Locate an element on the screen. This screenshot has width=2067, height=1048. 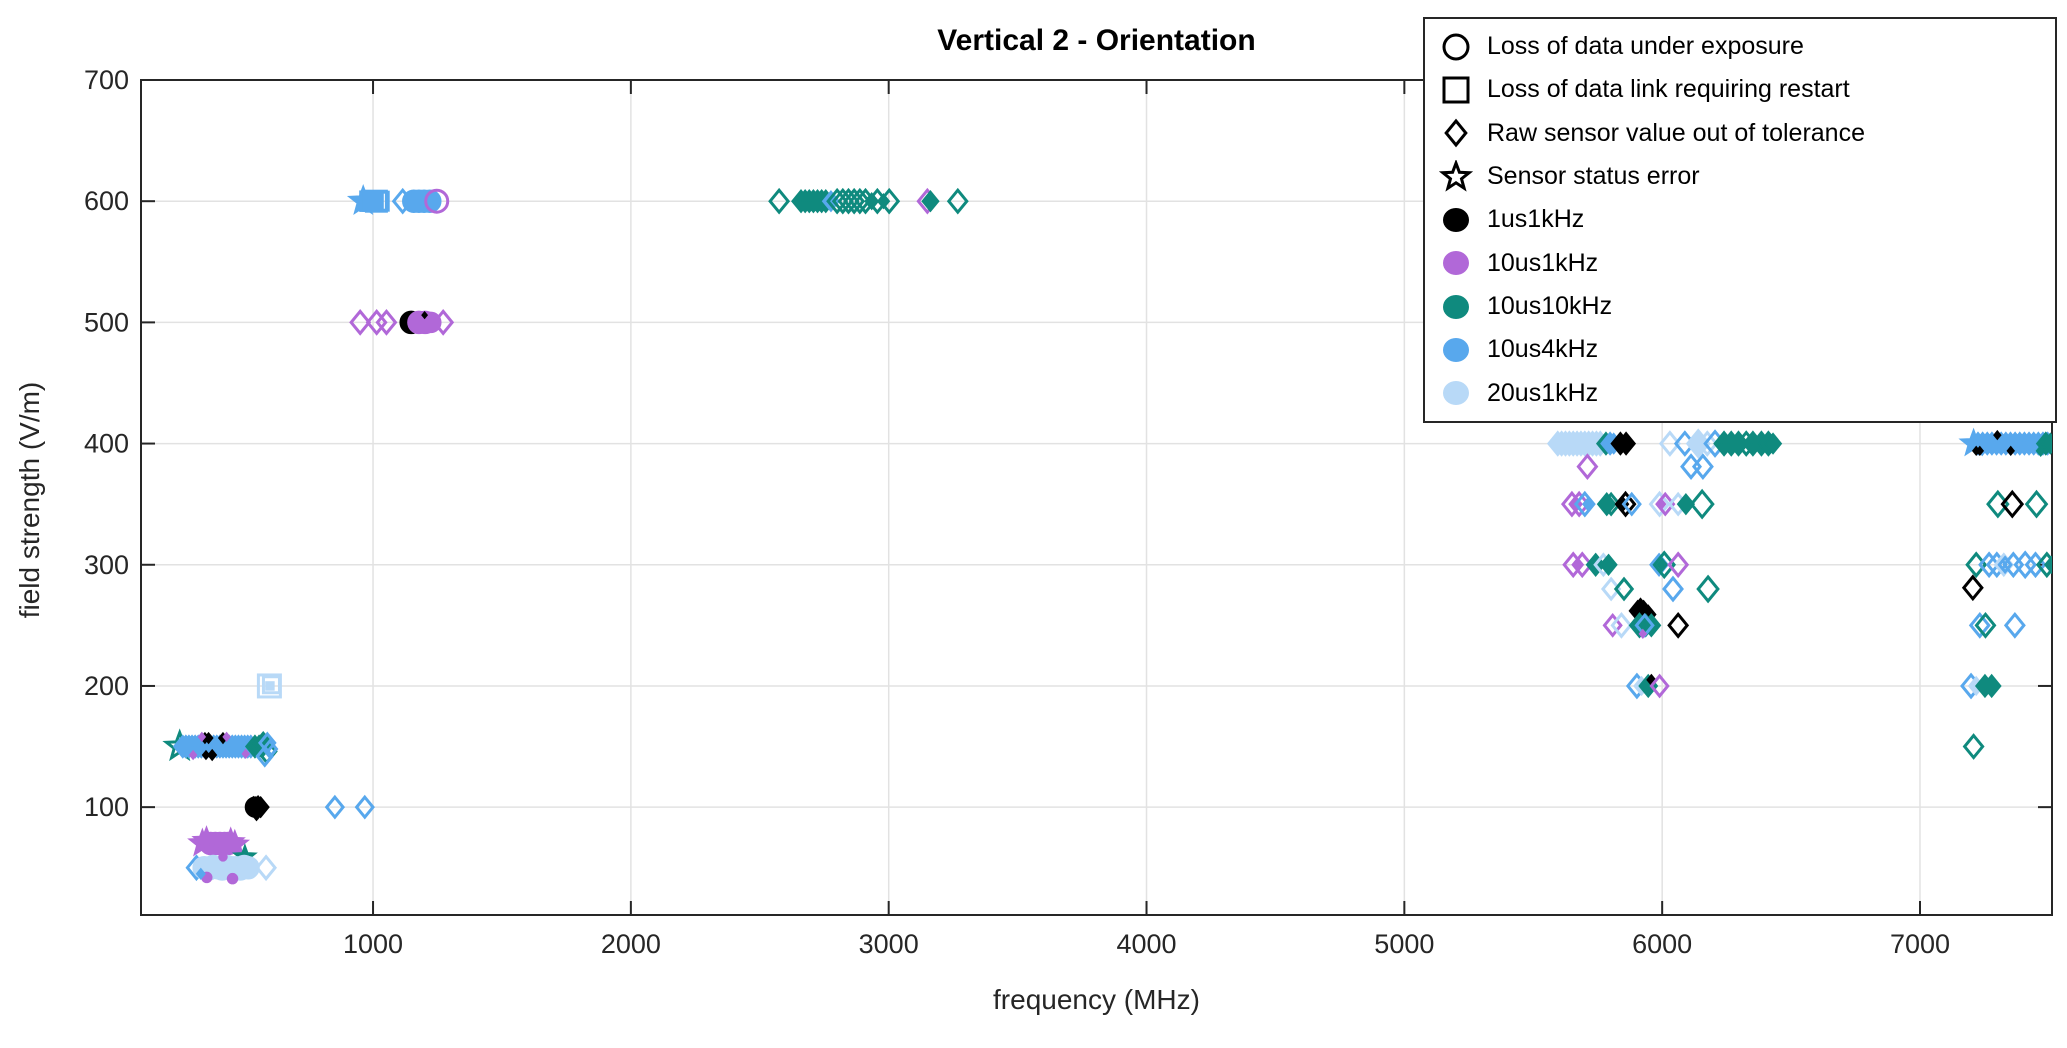
legend-item-series: 10us10kHz is located at coordinates (1747, 306).